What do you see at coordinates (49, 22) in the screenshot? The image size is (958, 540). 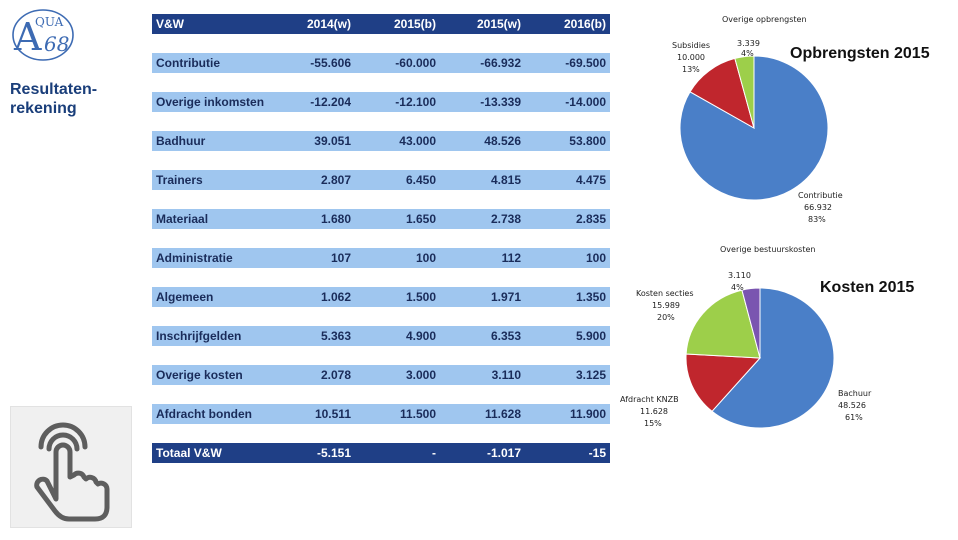 I see `logo-text: QUA` at bounding box center [49, 22].